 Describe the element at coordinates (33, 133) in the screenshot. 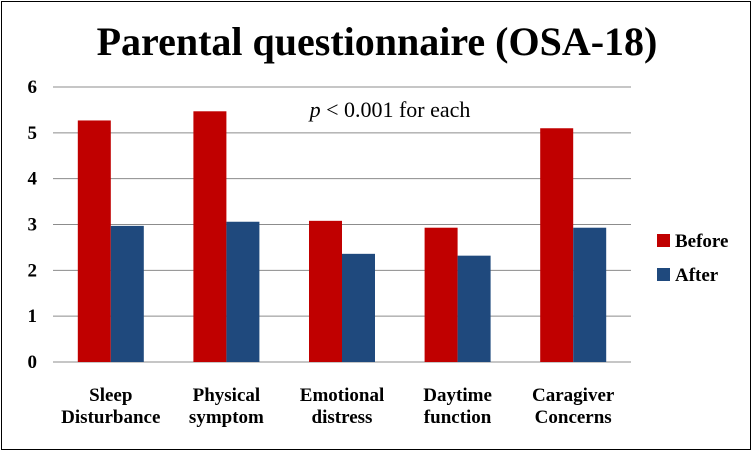

I see `y-tick-label: 5` at that location.